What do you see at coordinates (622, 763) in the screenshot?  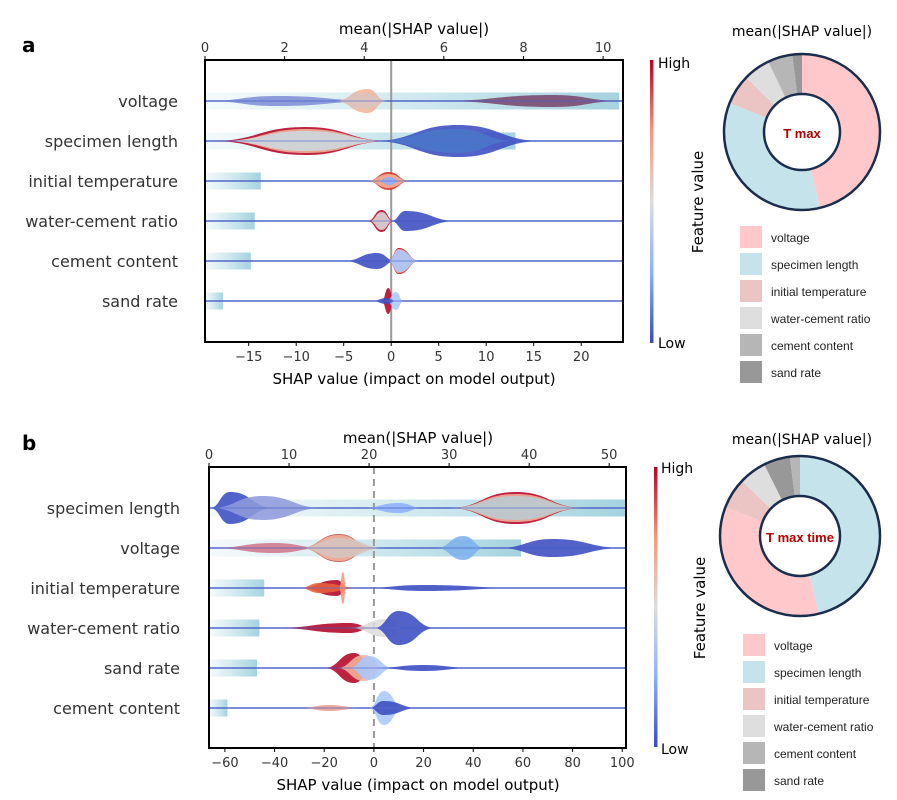 I see `tick-label: 100` at bounding box center [622, 763].